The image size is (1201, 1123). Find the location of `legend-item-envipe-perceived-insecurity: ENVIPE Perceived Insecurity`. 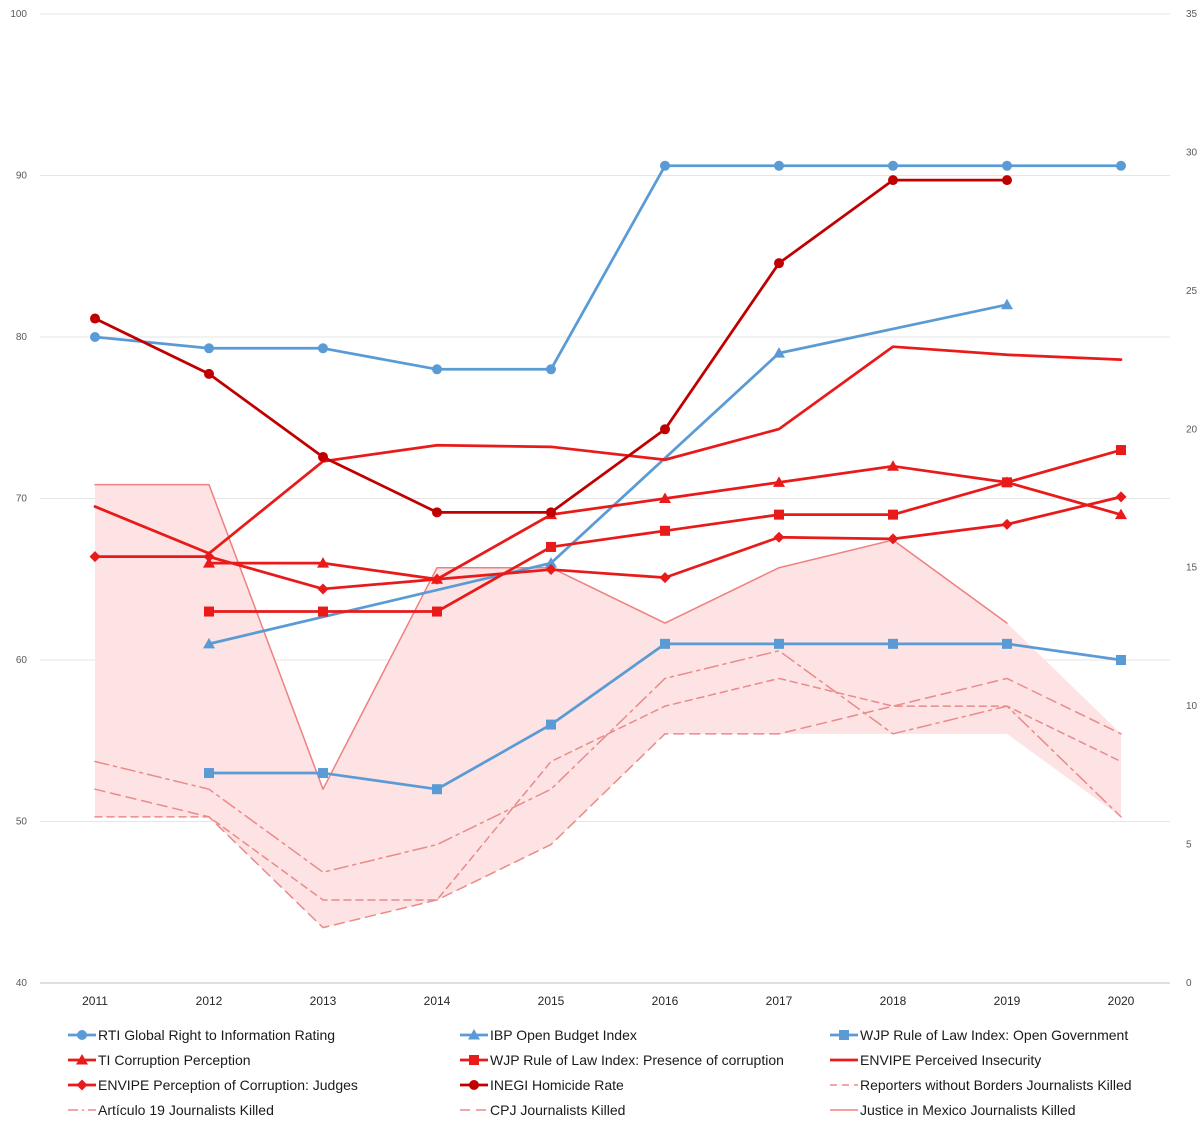

legend-item-envipe-perceived-insecurity: ENVIPE Perceived Insecurity is located at coordinates (935, 1060).